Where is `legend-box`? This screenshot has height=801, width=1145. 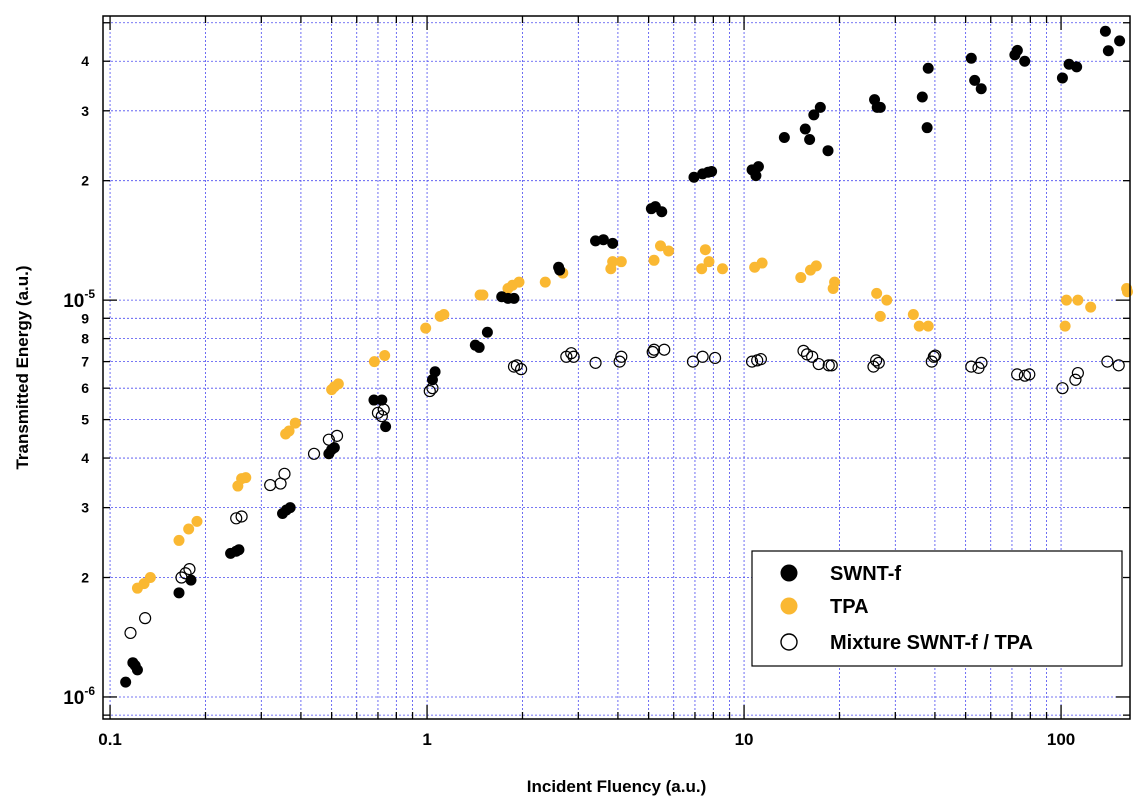 legend-box is located at coordinates (937, 608).